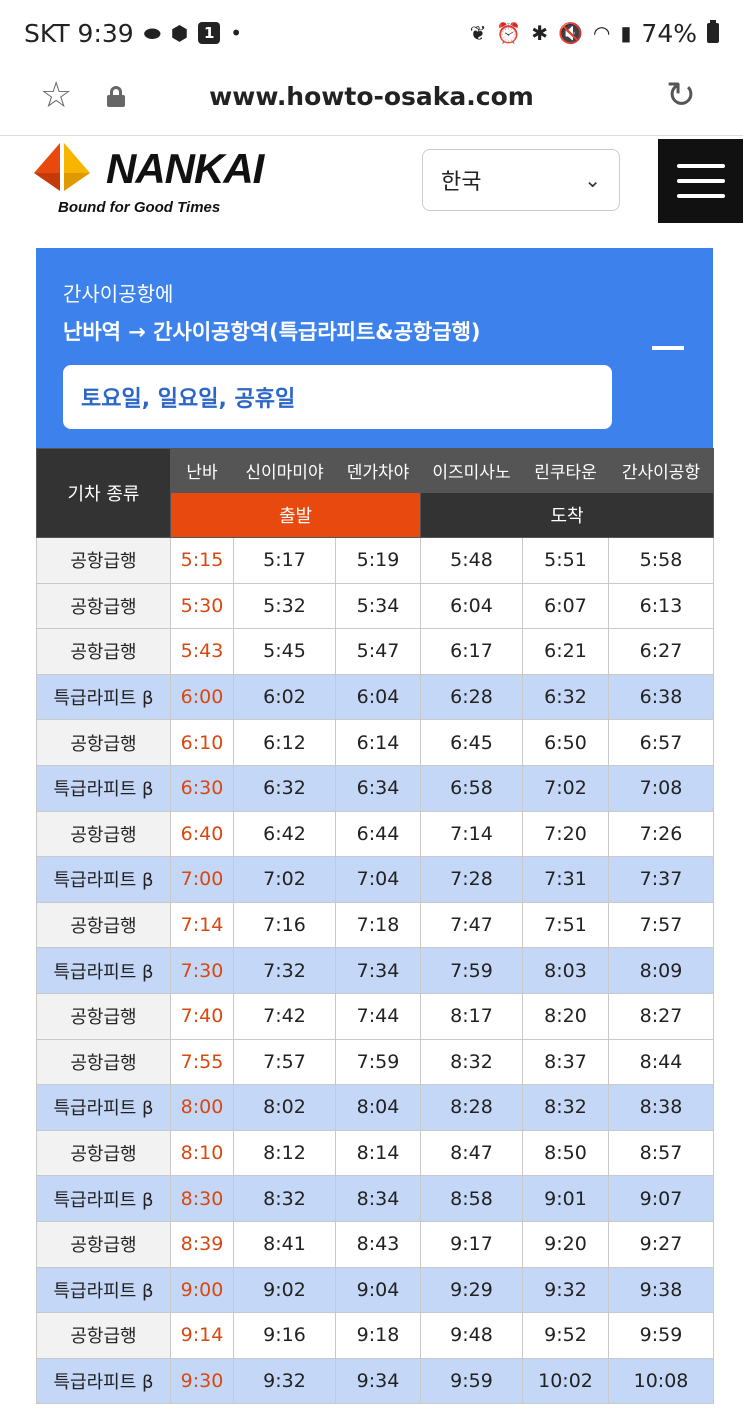  I want to click on time-cell: 8:28, so click(471, 1107).